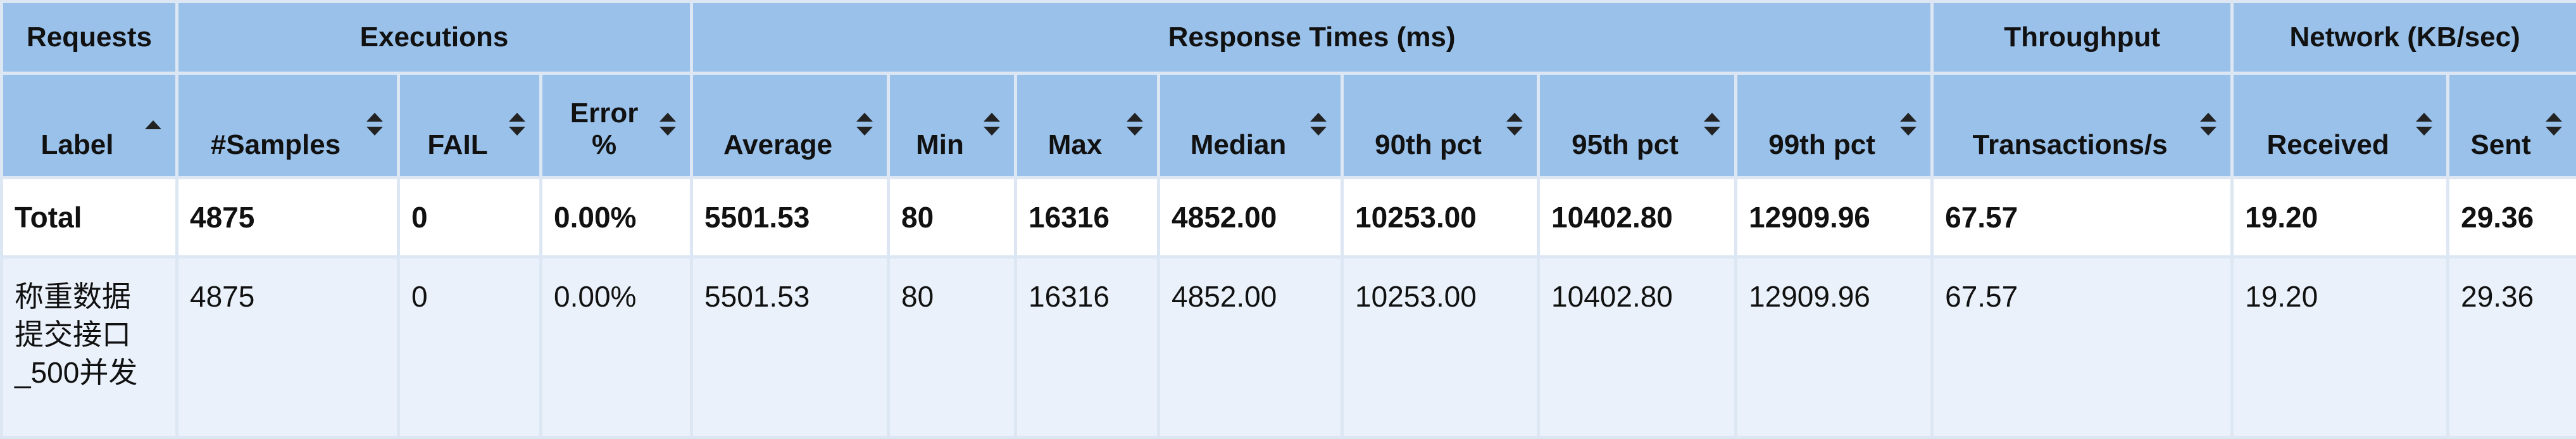 The image size is (2576, 439). Describe the element at coordinates (1440, 126) in the screenshot. I see `column-header-90th-pct: 90th pct` at that location.